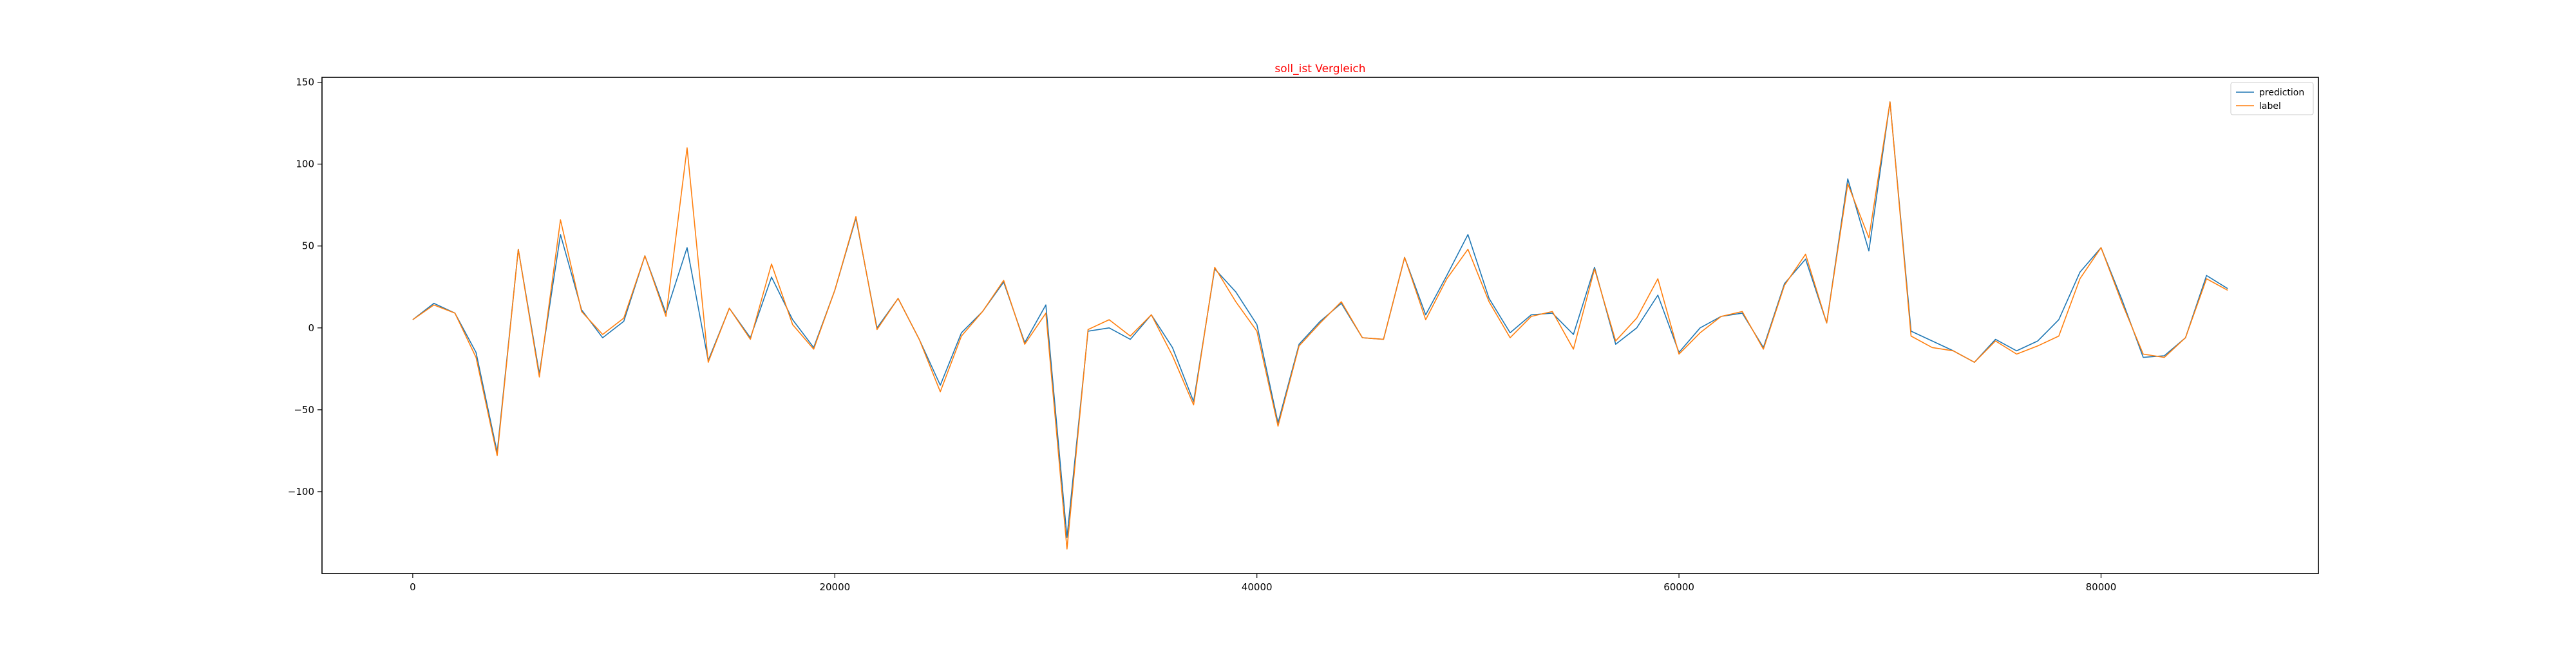  Describe the element at coordinates (835, 587) in the screenshot. I see `x-tick-label: 20000` at that location.